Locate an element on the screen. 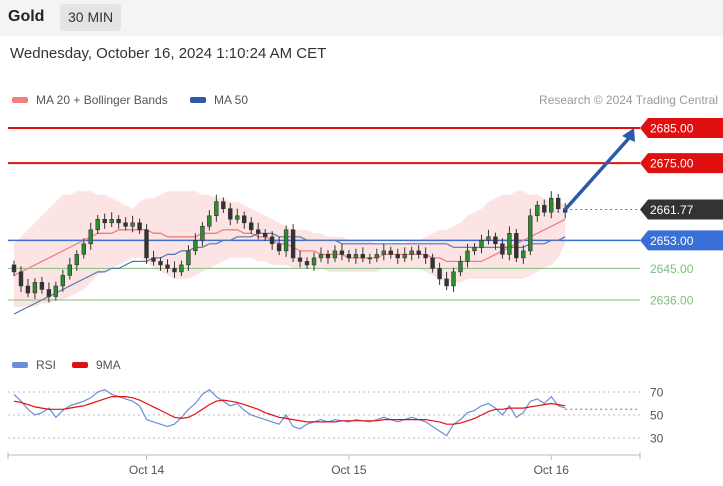  data-source: Research © 2024 Trading Central is located at coordinates (628, 100).